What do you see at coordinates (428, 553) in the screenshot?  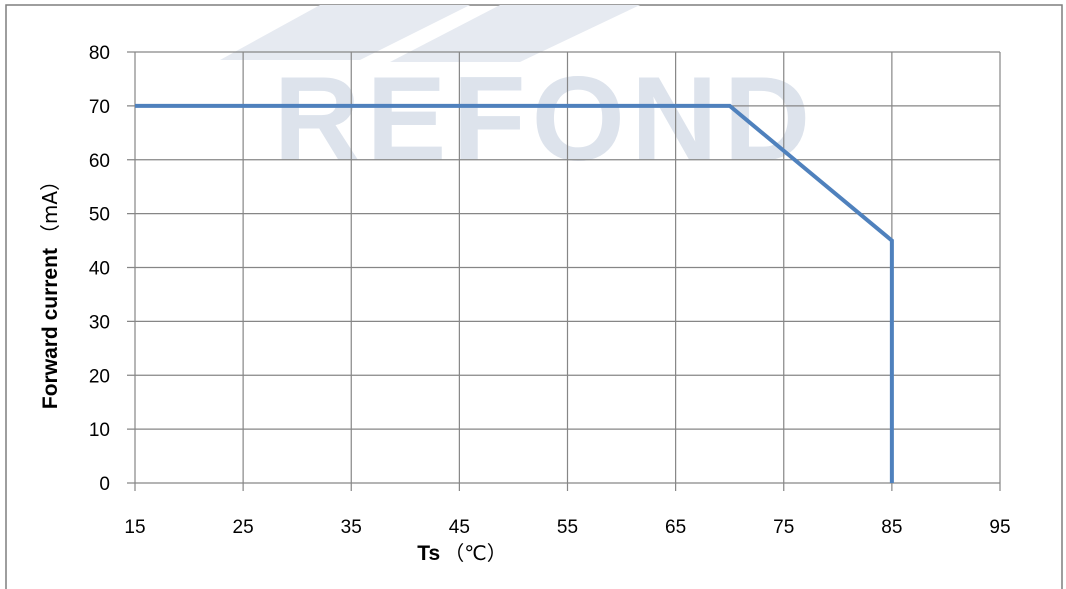 I see `x-axis-label: Ts` at bounding box center [428, 553].